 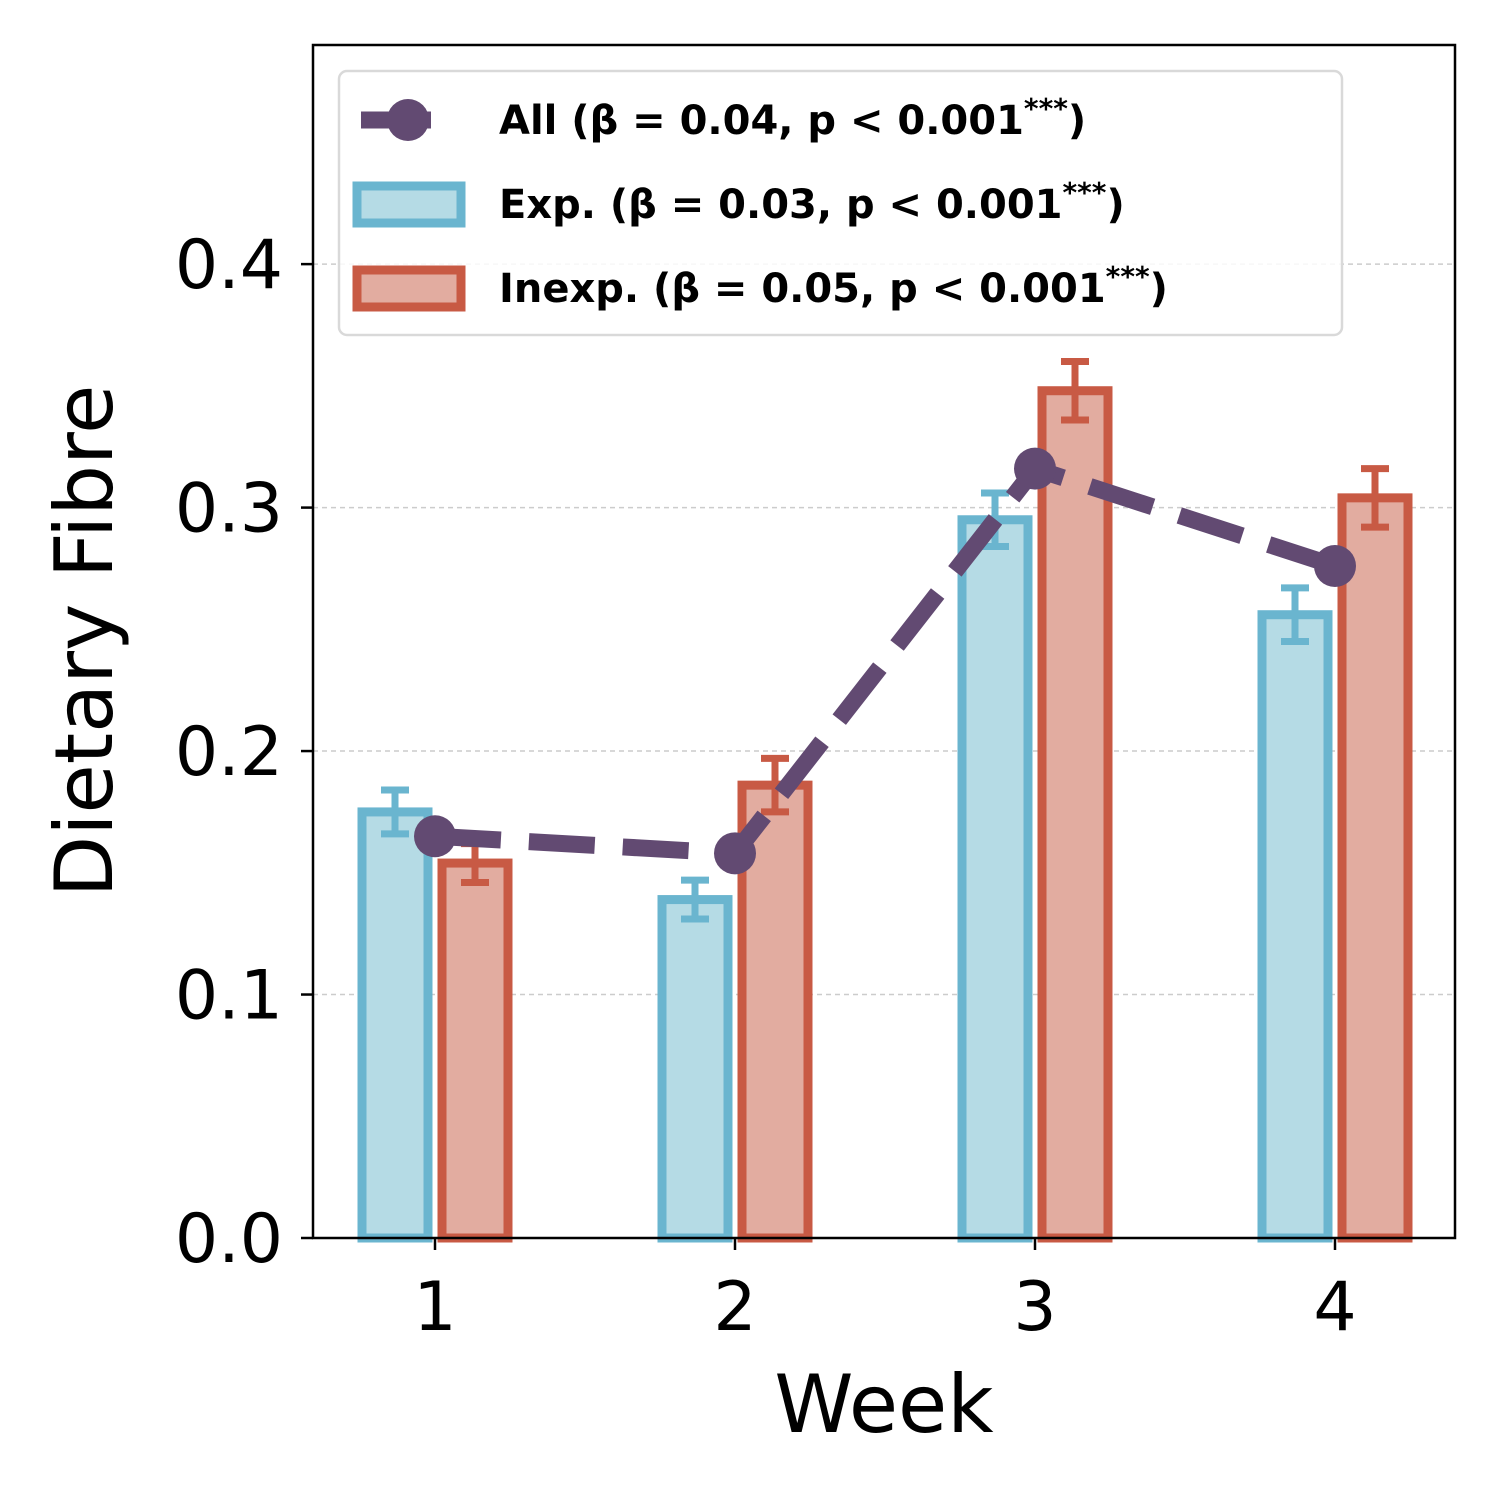 I want to click on y-tick-label: 0.4, so click(x=229, y=265).